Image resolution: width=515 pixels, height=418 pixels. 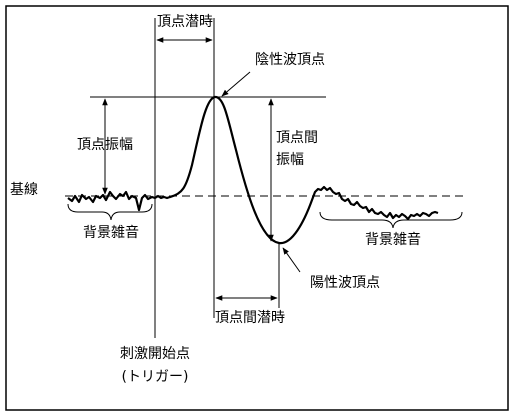 I want to click on noise-brace-left, so click(x=110, y=212).